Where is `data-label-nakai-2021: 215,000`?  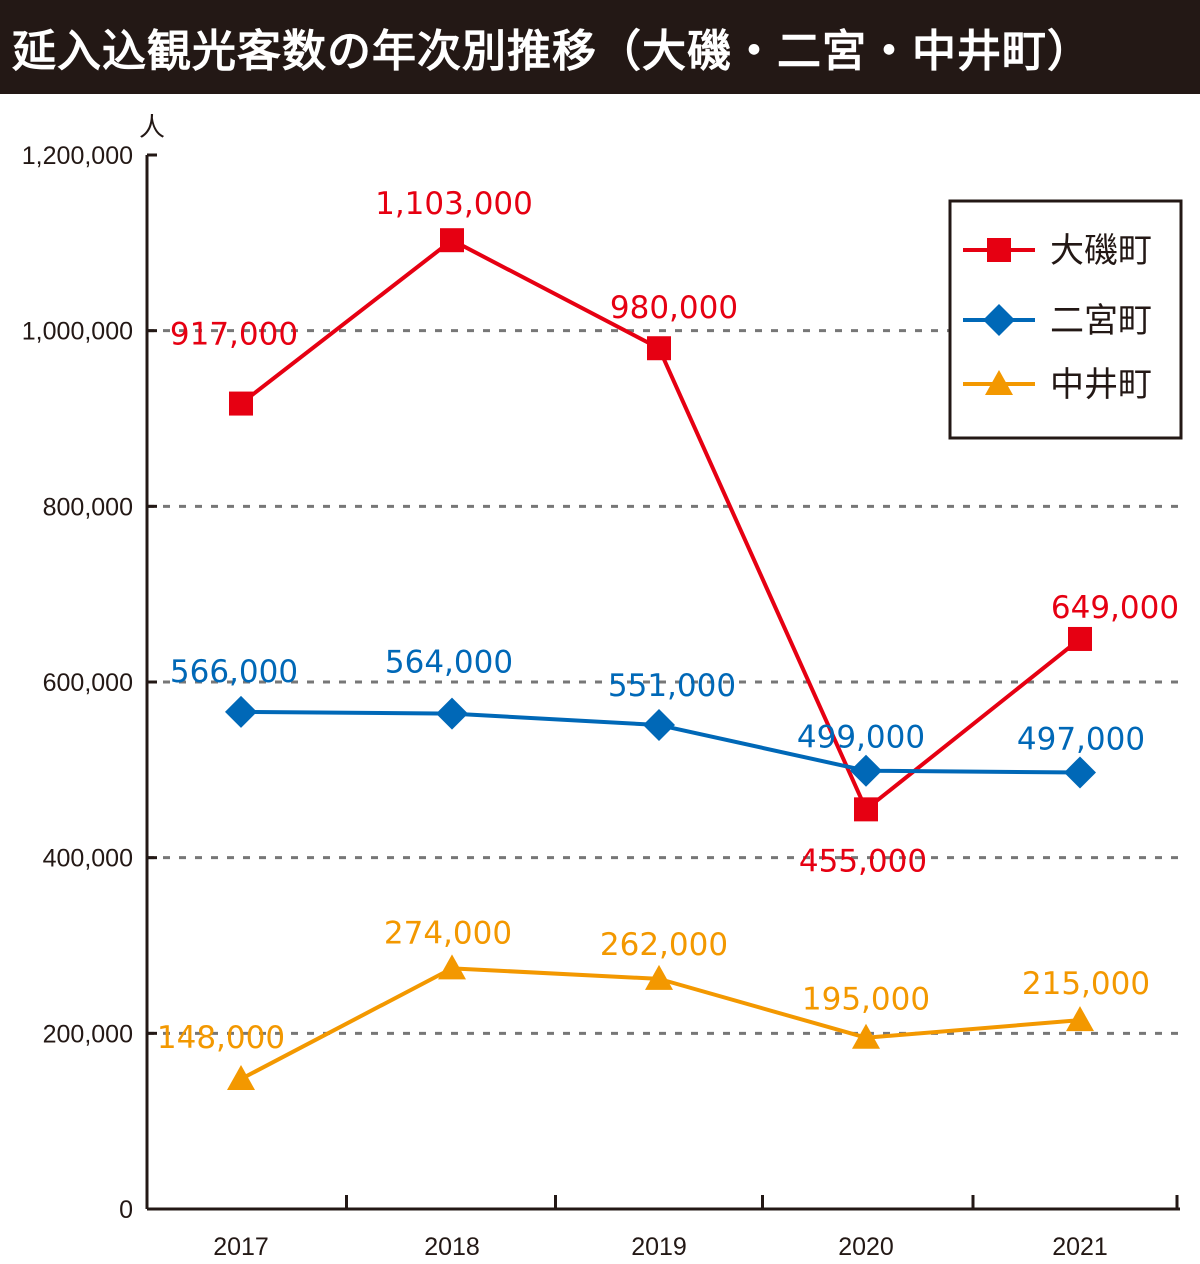 data-label-nakai-2021: 215,000 is located at coordinates (1086, 984).